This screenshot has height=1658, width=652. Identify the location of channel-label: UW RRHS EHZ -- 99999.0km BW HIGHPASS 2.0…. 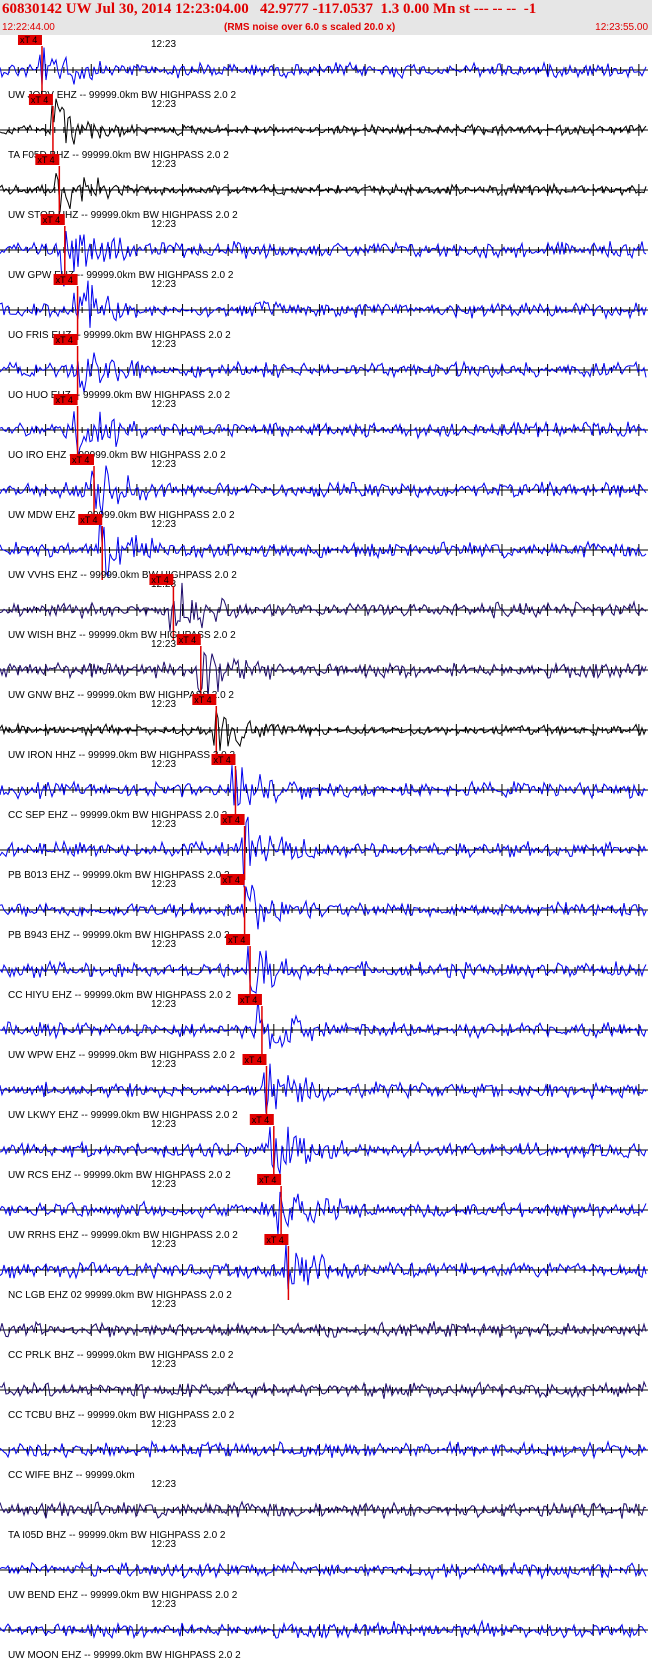
(123, 1235).